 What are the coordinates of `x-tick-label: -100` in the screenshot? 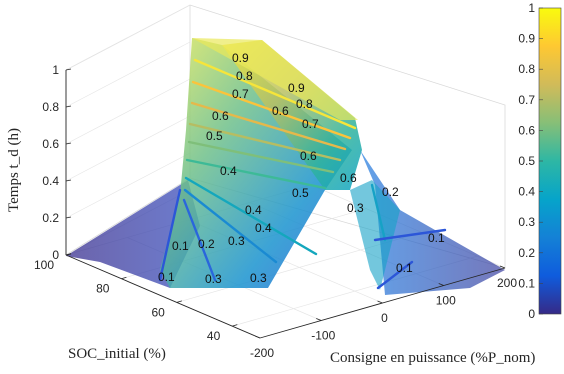 It's located at (323, 336).